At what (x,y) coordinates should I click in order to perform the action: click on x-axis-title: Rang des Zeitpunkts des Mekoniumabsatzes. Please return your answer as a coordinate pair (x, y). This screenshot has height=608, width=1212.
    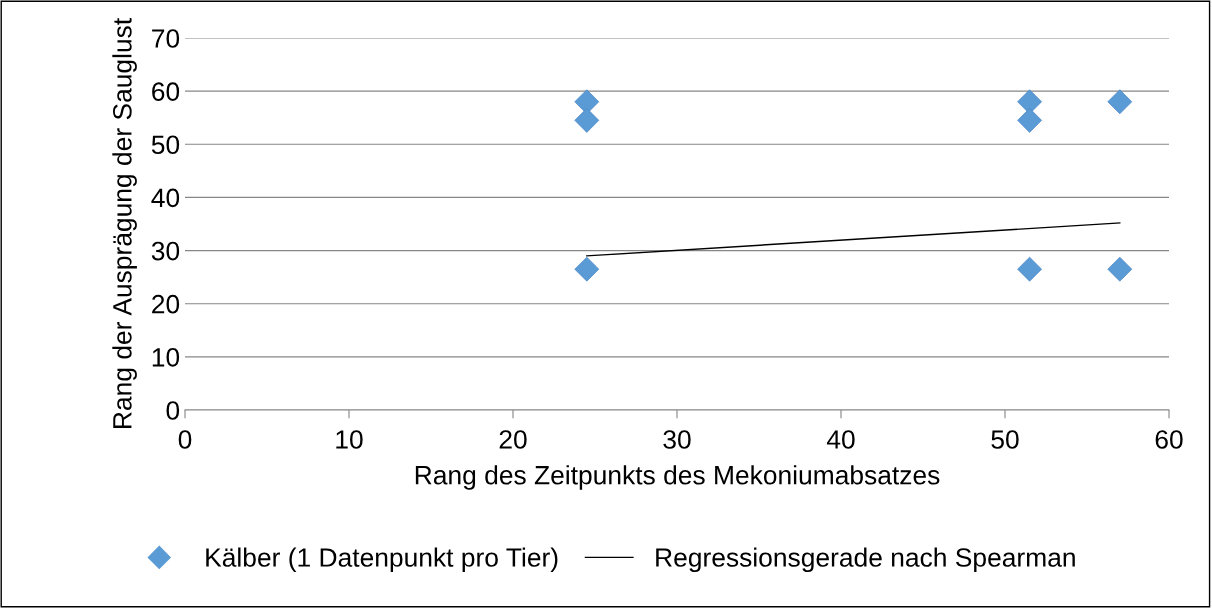
    Looking at the image, I should click on (677, 477).